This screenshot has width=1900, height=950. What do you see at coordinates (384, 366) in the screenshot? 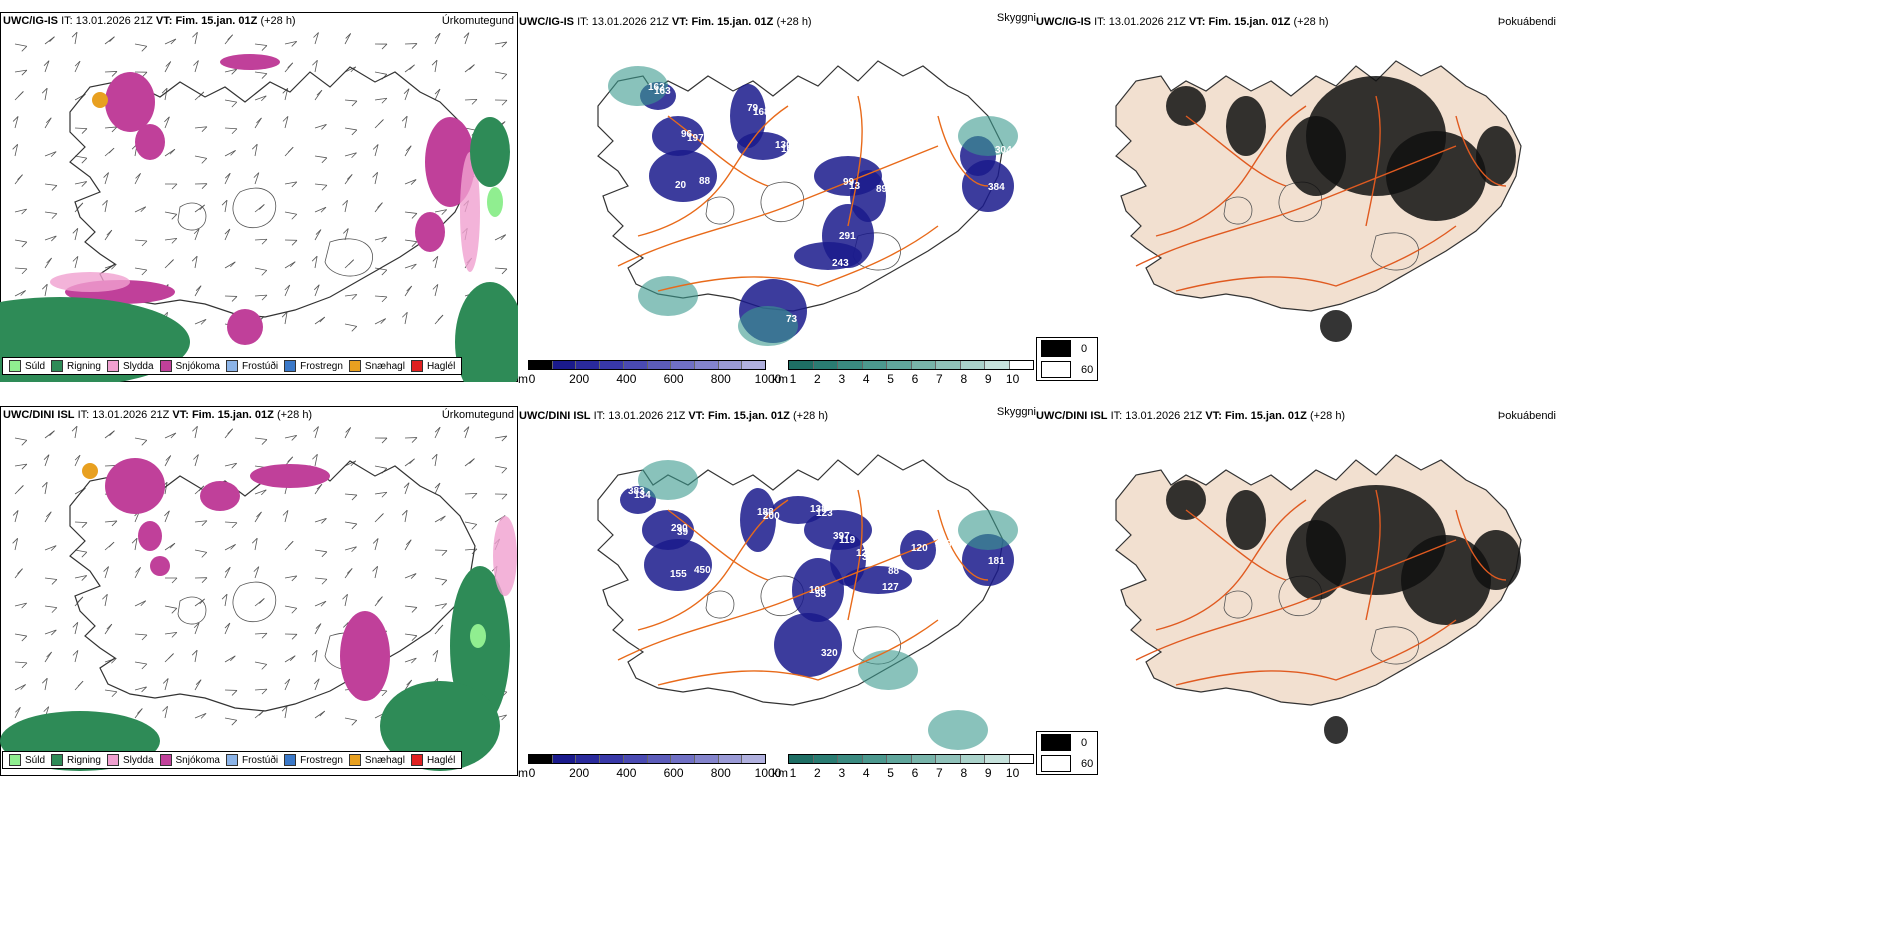
I see `legend-label: Snæhagl` at bounding box center [384, 366].